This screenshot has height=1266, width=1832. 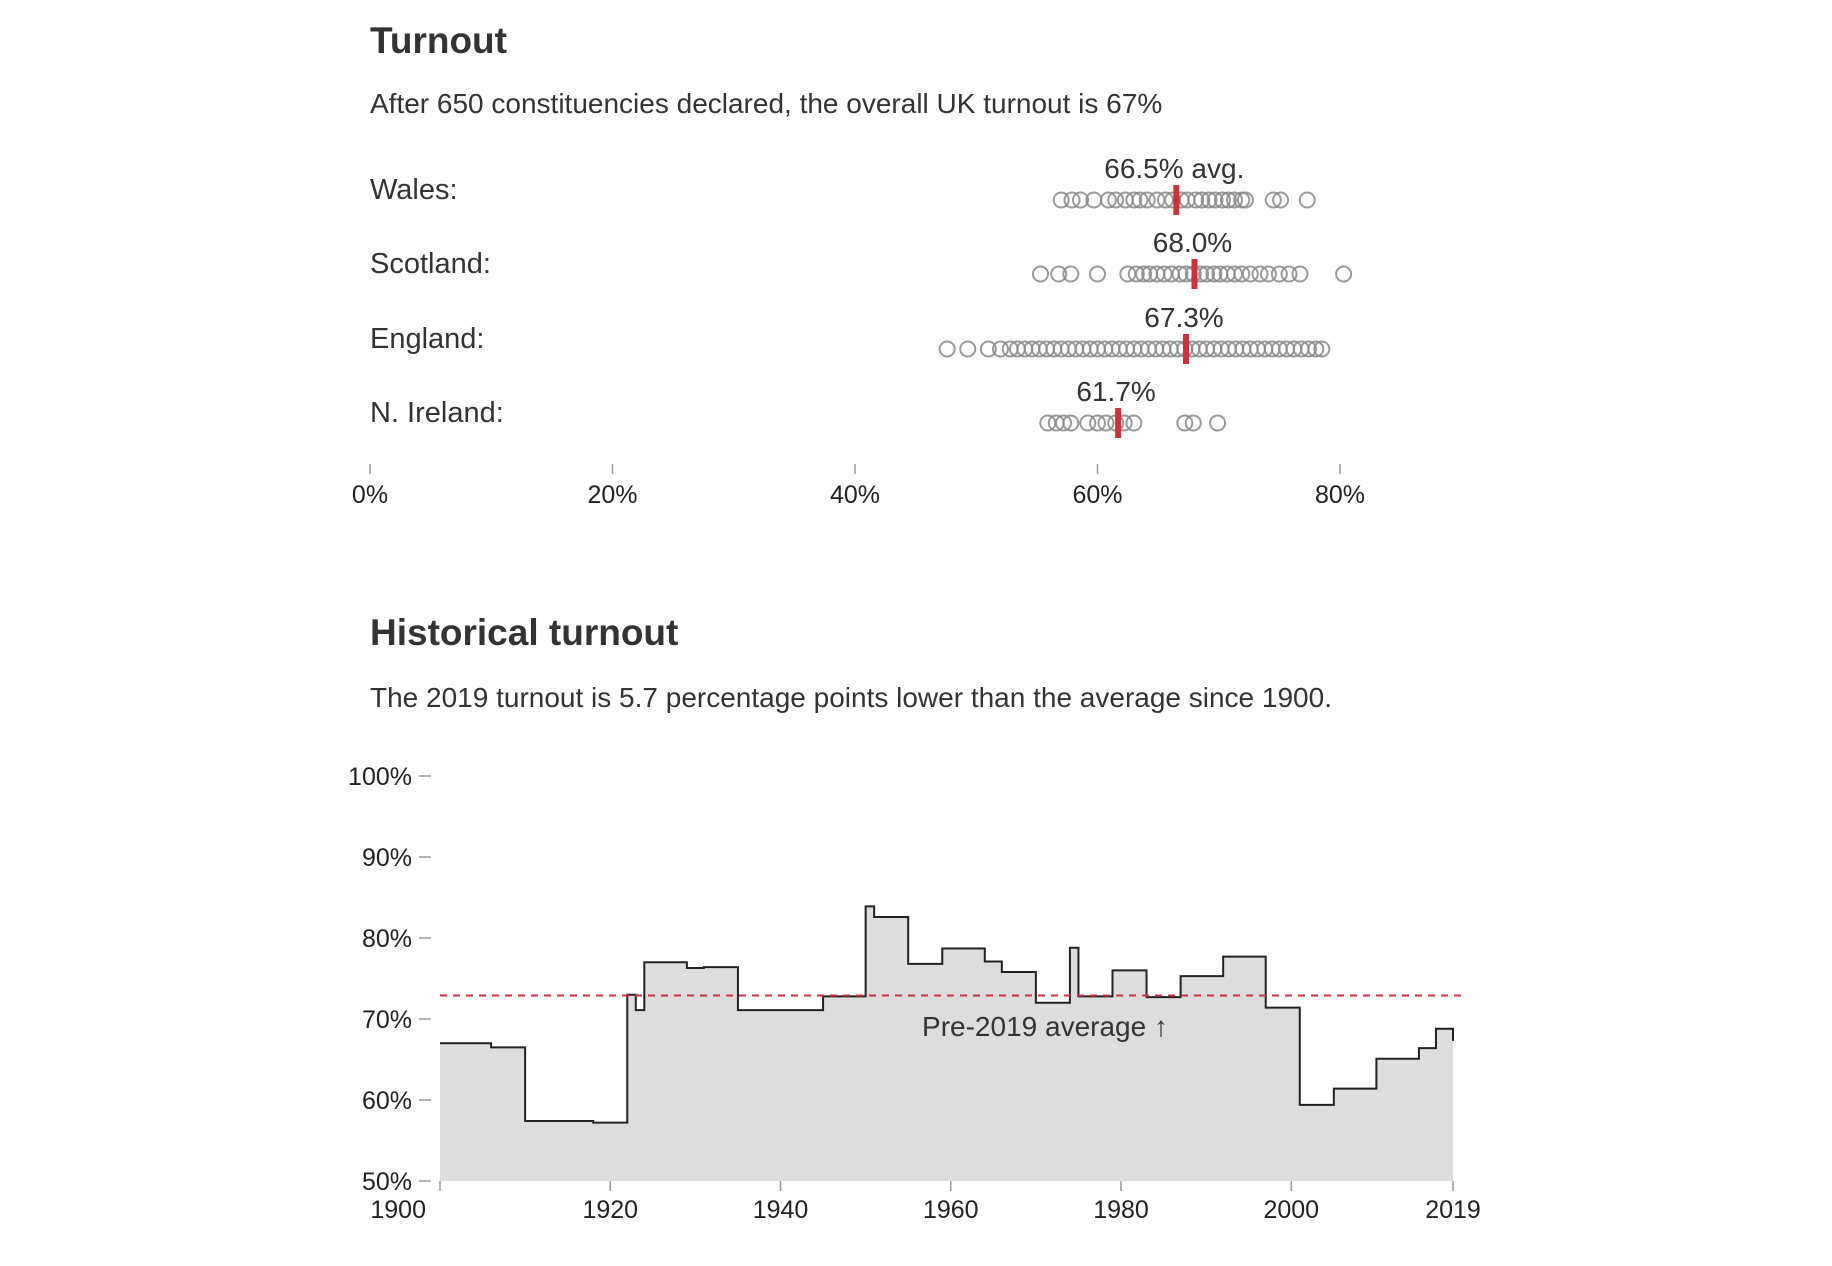 What do you see at coordinates (370, 495) in the screenshot?
I see `x-tick-label: 0%` at bounding box center [370, 495].